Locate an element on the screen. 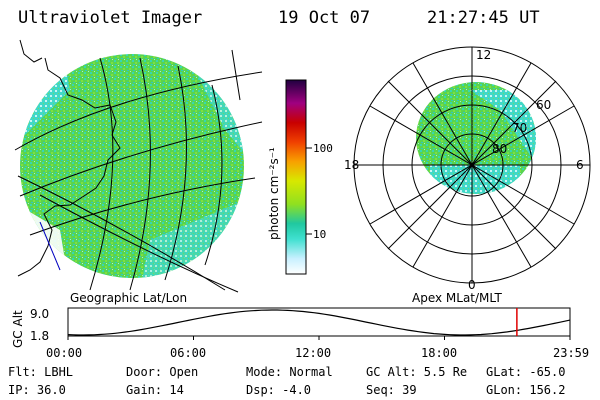 This screenshot has width=600, height=400. info-door: Door: Open is located at coordinates (162, 372).